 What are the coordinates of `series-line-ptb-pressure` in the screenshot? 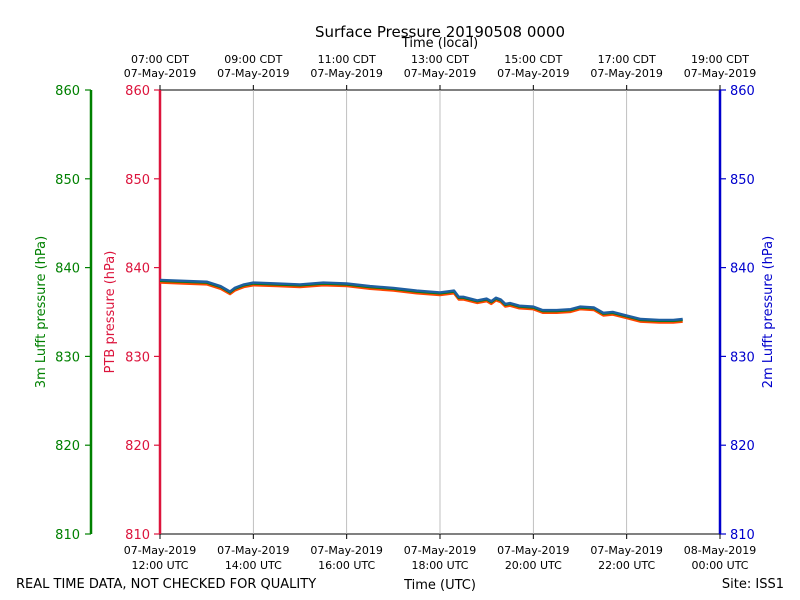 It's located at (421, 302).